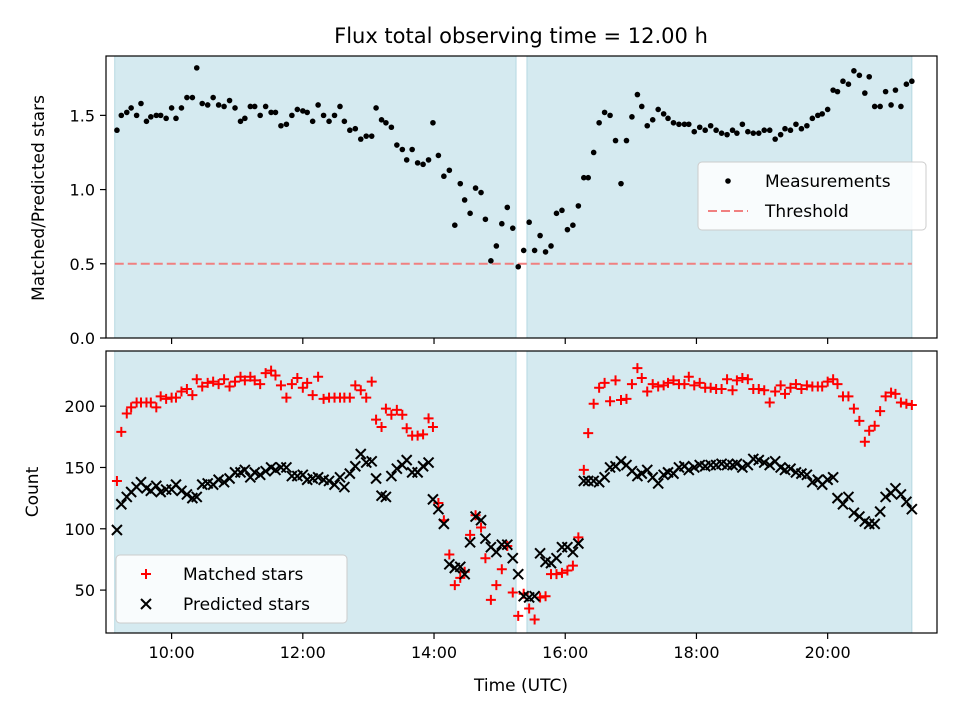 The height and width of the screenshot is (720, 960). I want to click on top-legend: Measurements Threshold, so click(812, 196).